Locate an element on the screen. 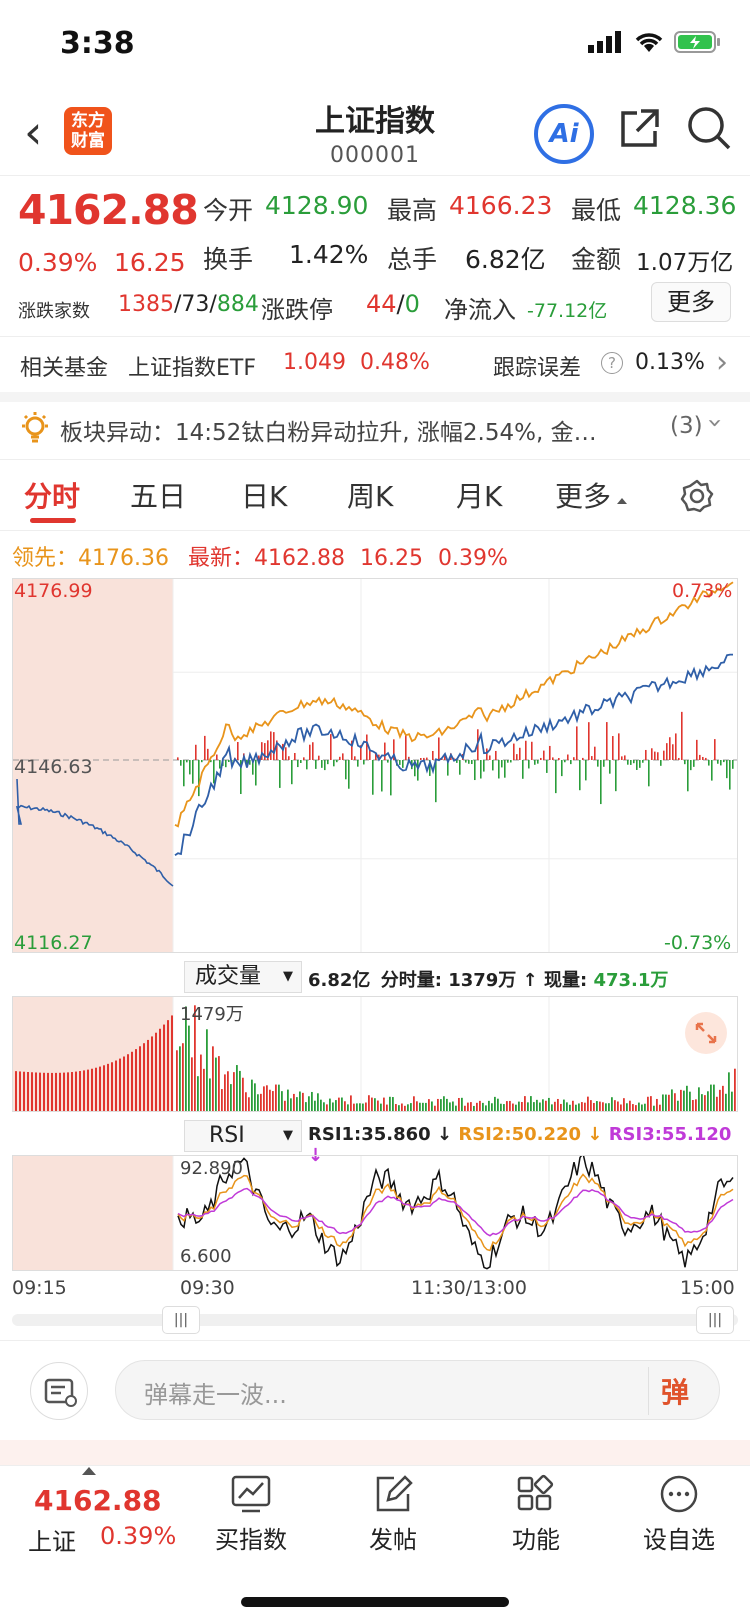 Image resolution: width=750 pixels, height=1624 pixels. buy-index-button: 买指数 is located at coordinates (251, 1514).